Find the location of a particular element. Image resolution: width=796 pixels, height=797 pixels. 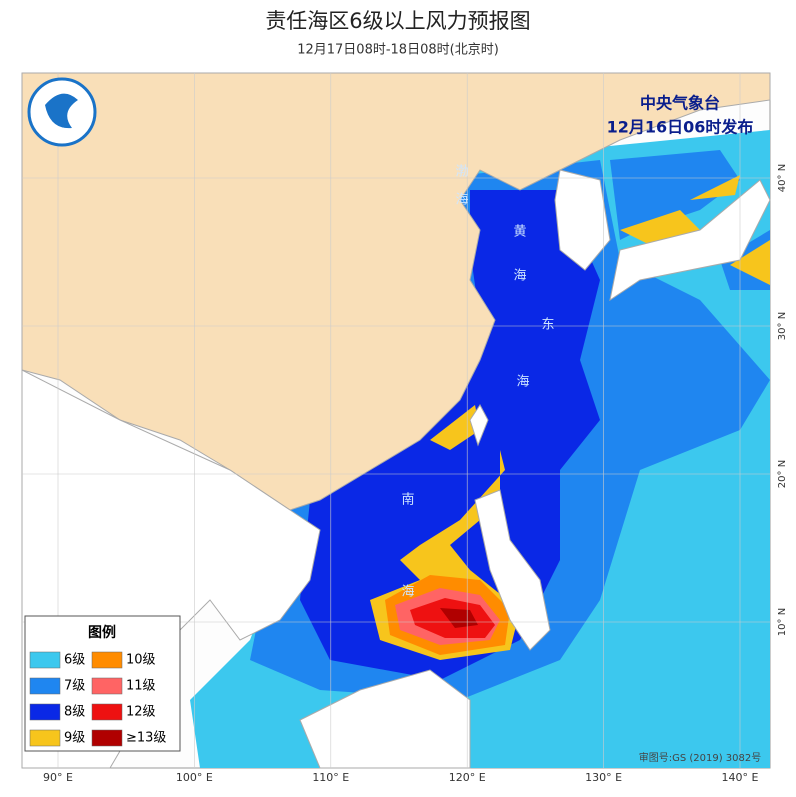

lat-label: 10° N is located at coordinates (782, 622).